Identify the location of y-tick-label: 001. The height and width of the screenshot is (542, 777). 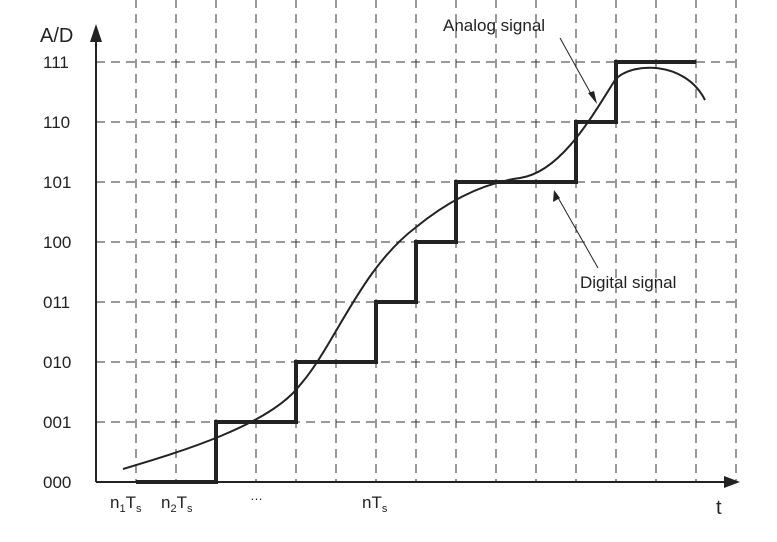
(57, 422).